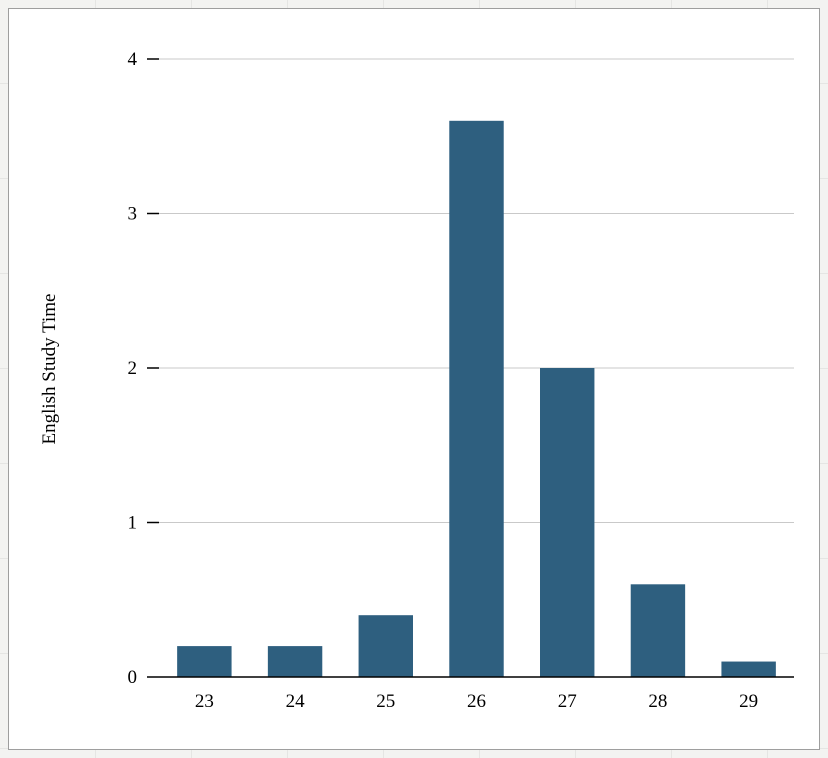 The width and height of the screenshot is (828, 758). I want to click on y-axis-label: English Study Time, so click(49, 369).